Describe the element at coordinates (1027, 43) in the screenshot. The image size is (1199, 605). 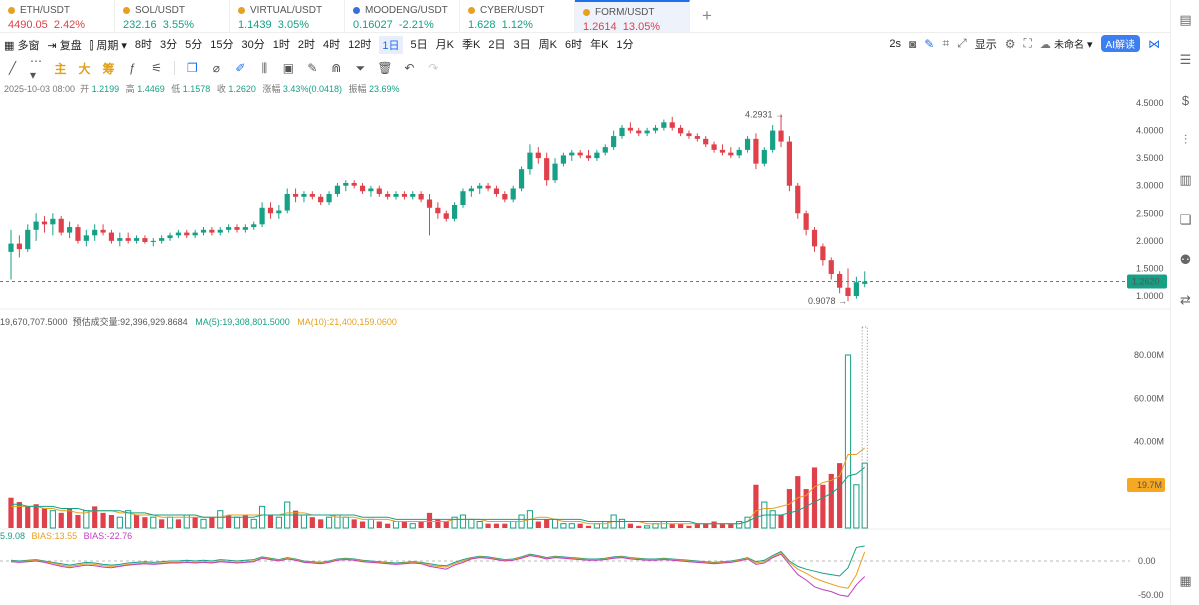
I see `expand-icon: ⛶` at that location.